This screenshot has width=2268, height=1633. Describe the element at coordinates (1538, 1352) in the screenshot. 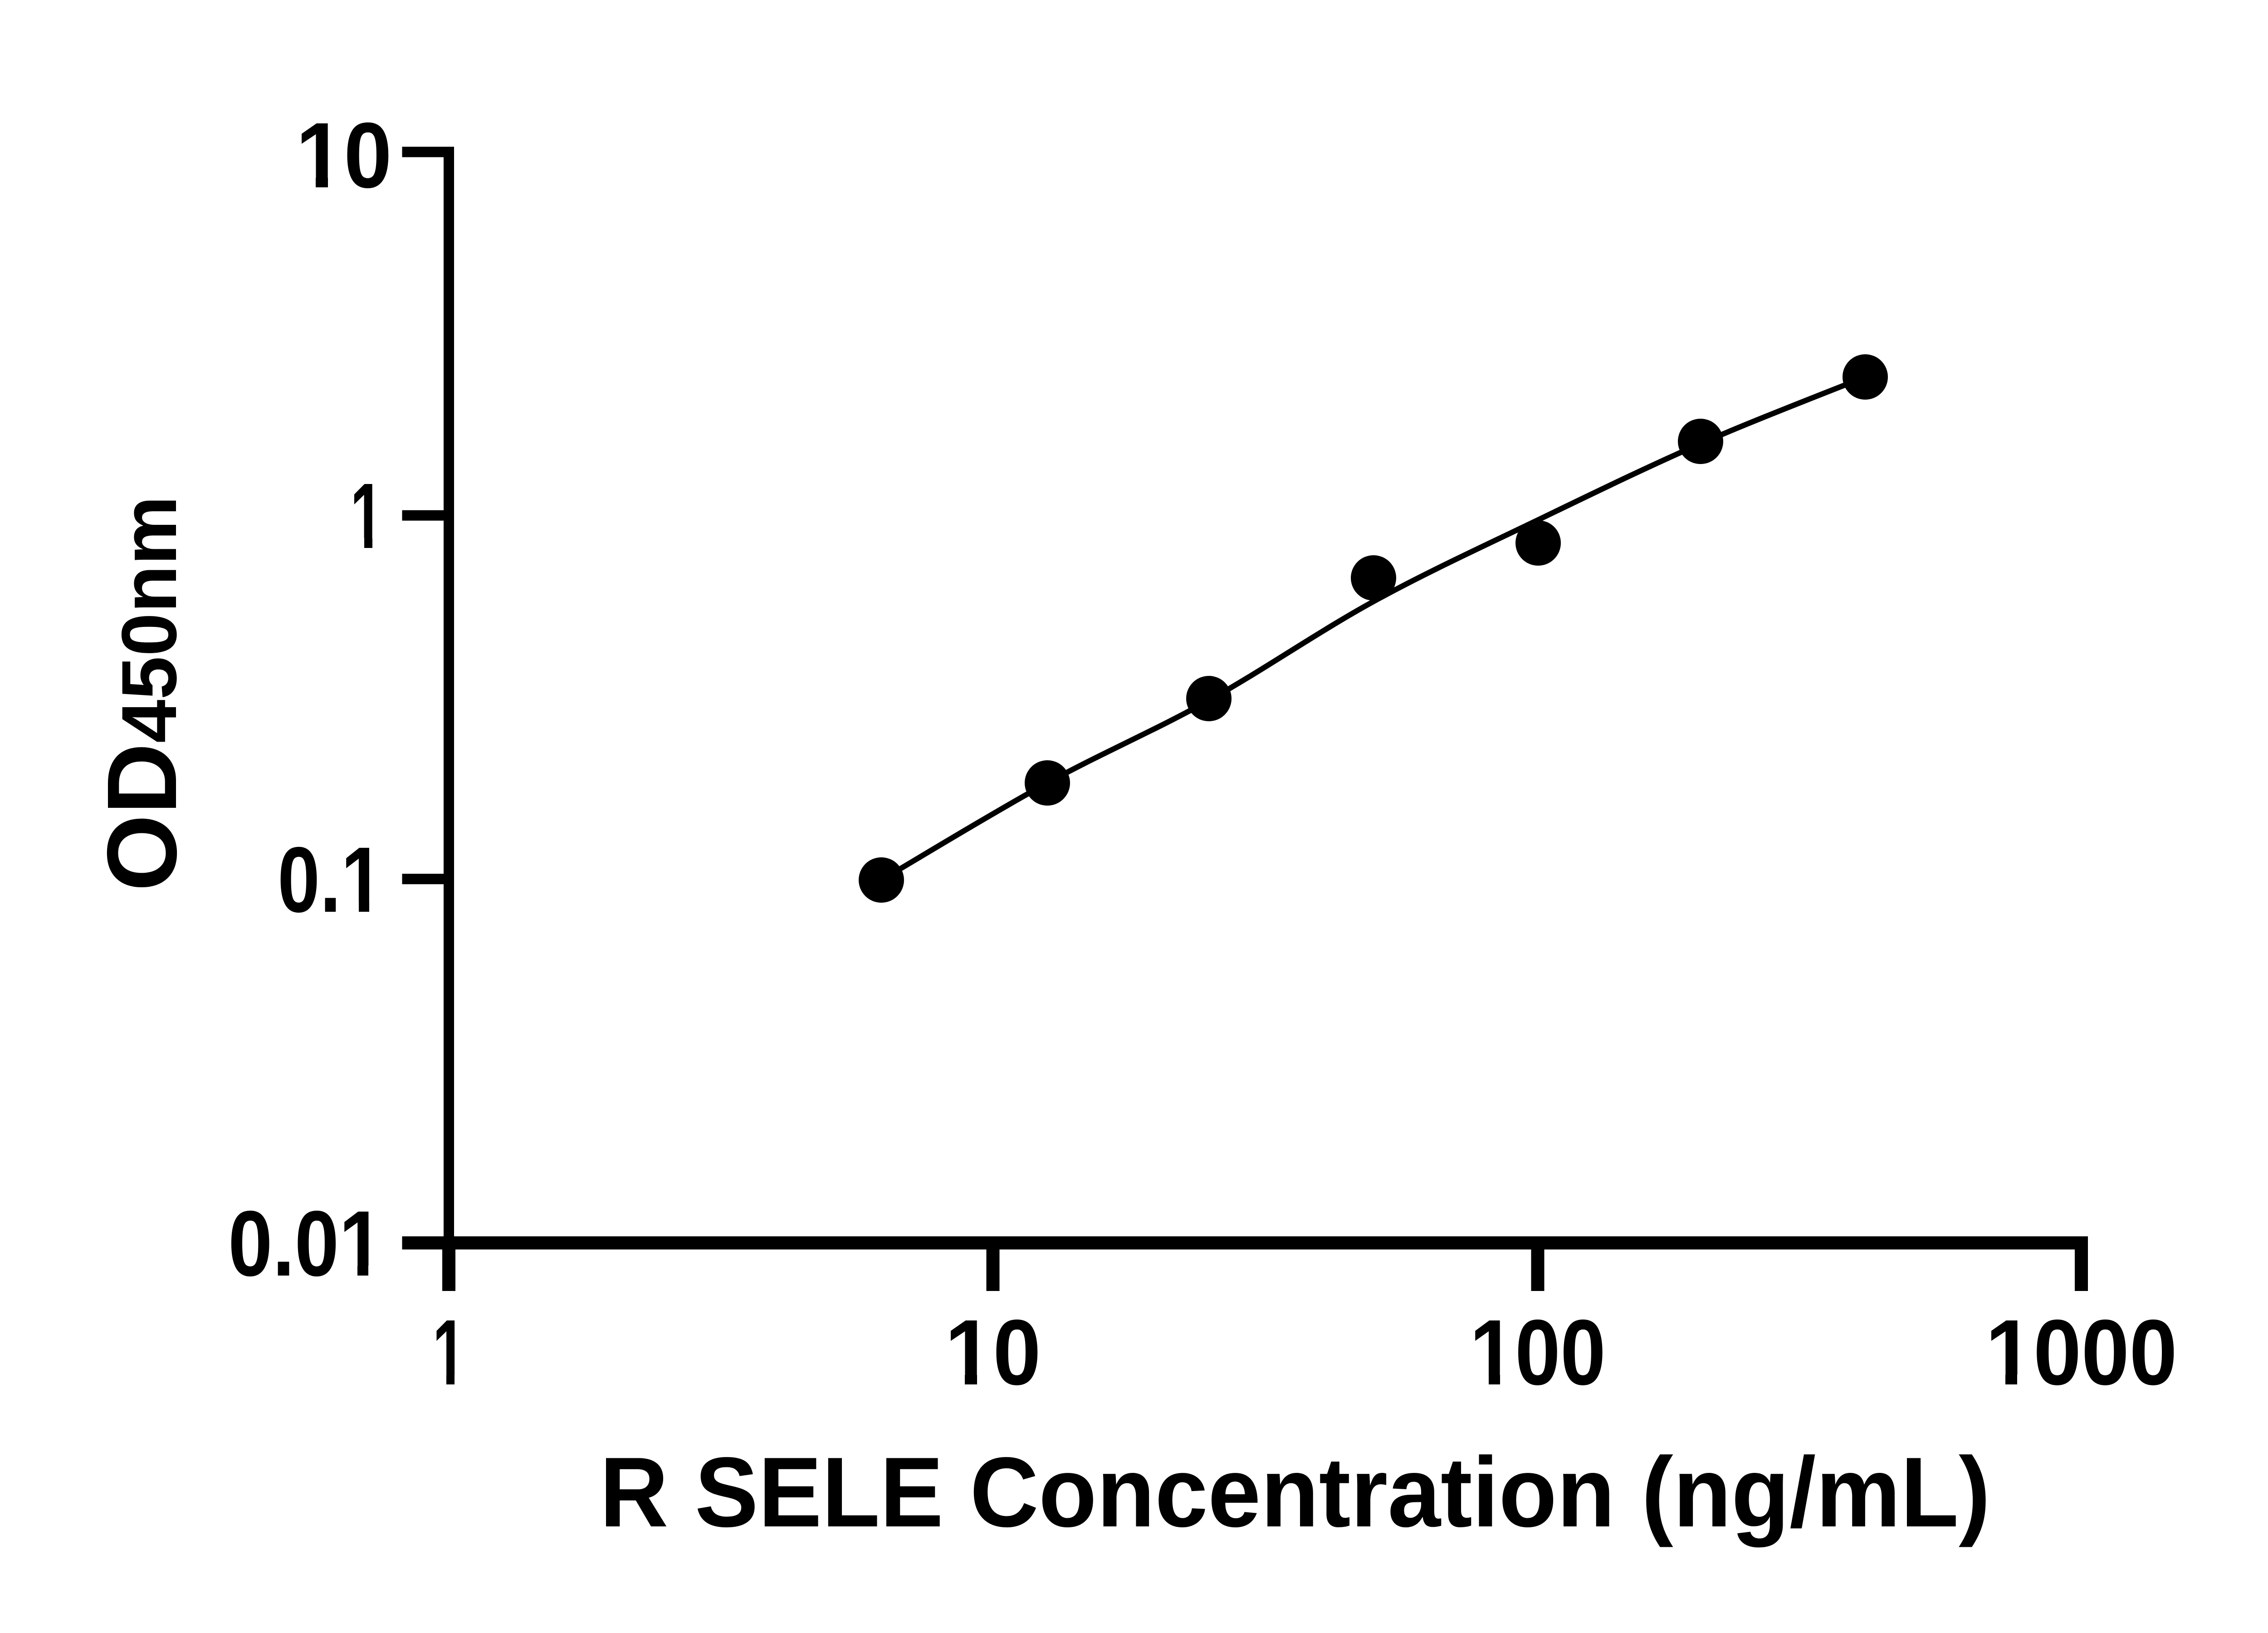

I see `svg-text: 100` at that location.